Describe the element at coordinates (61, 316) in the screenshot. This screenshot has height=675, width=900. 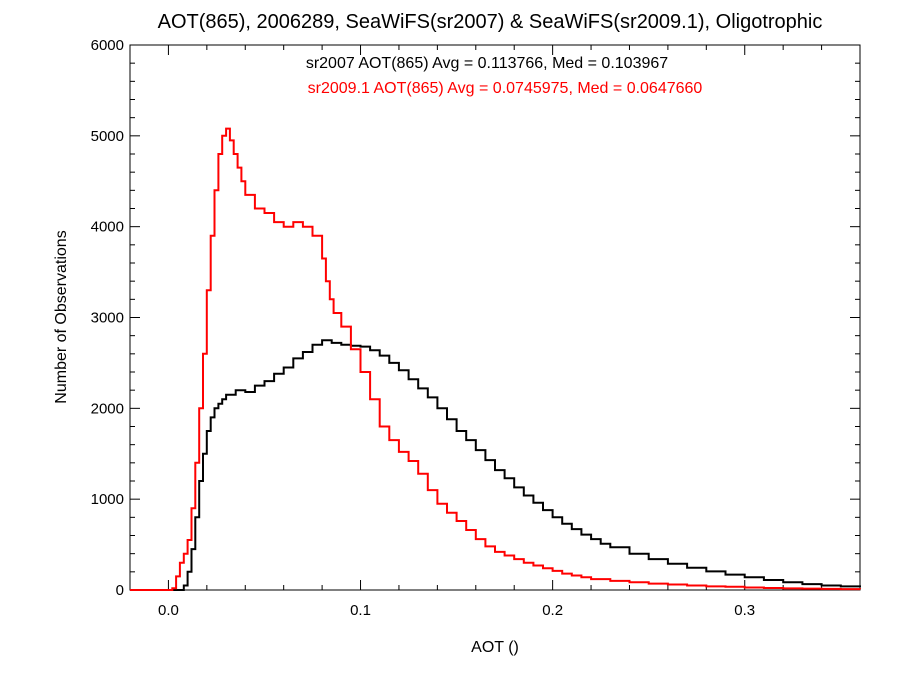
I see `y-axis-label: Number of Observations` at that location.